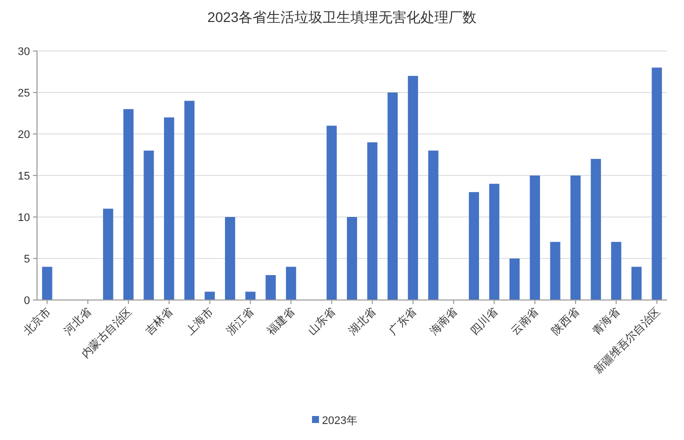 This screenshot has height=440, width=684. Describe the element at coordinates (362, 321) in the screenshot. I see `x-tick-label: 湖北省` at that location.